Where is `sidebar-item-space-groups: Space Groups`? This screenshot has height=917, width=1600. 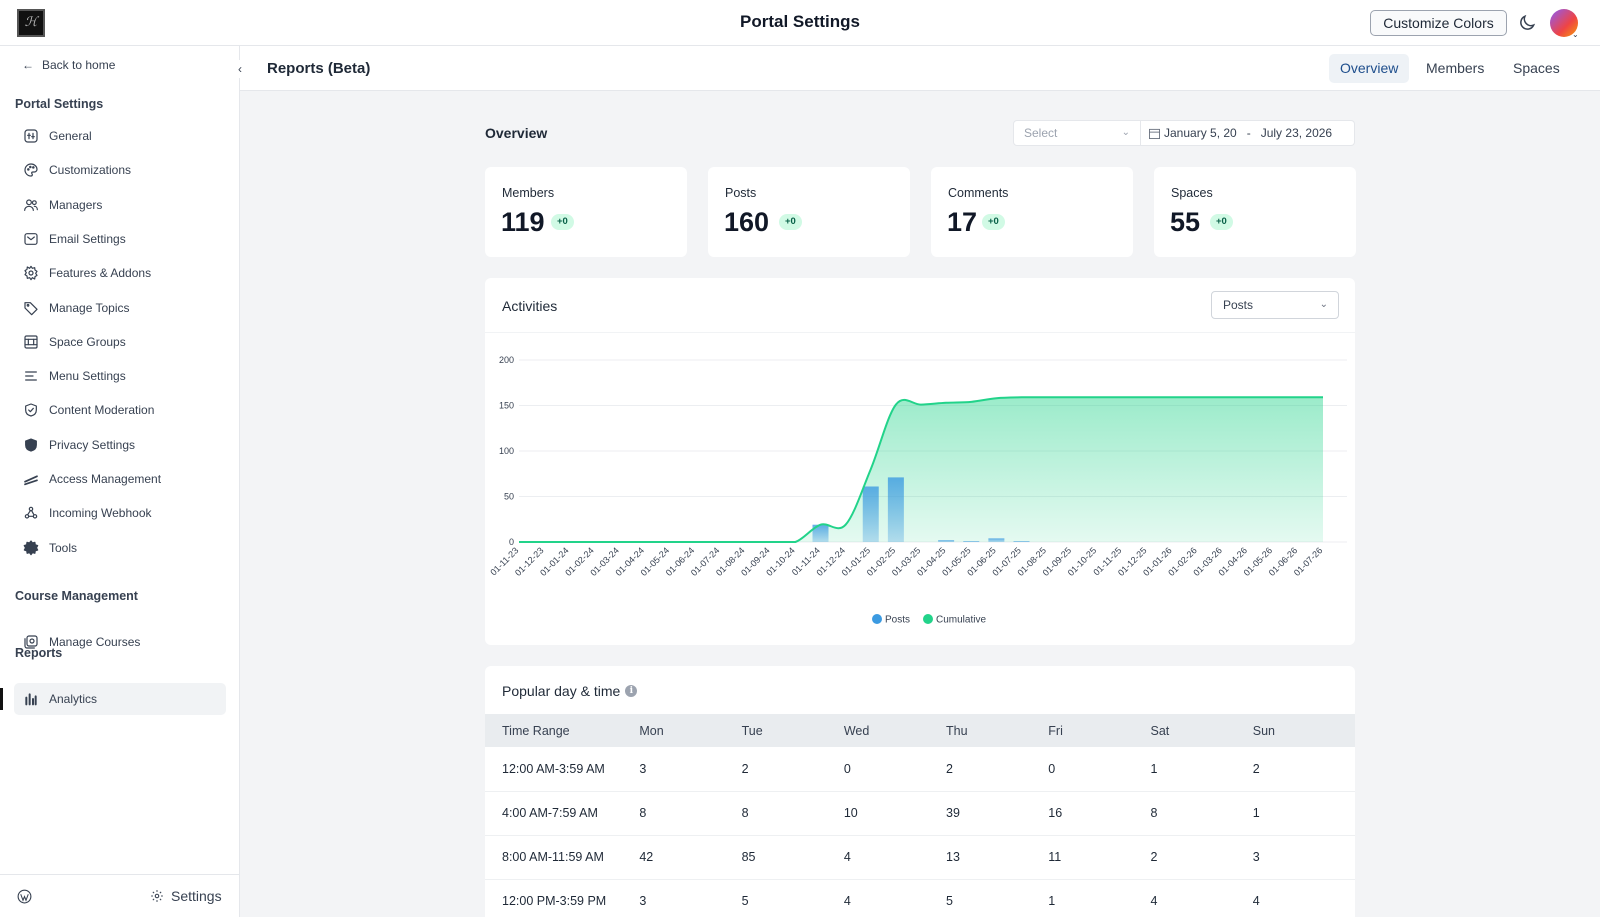
sidebar-item-space-groups: Space Groups is located at coordinates (120, 342).